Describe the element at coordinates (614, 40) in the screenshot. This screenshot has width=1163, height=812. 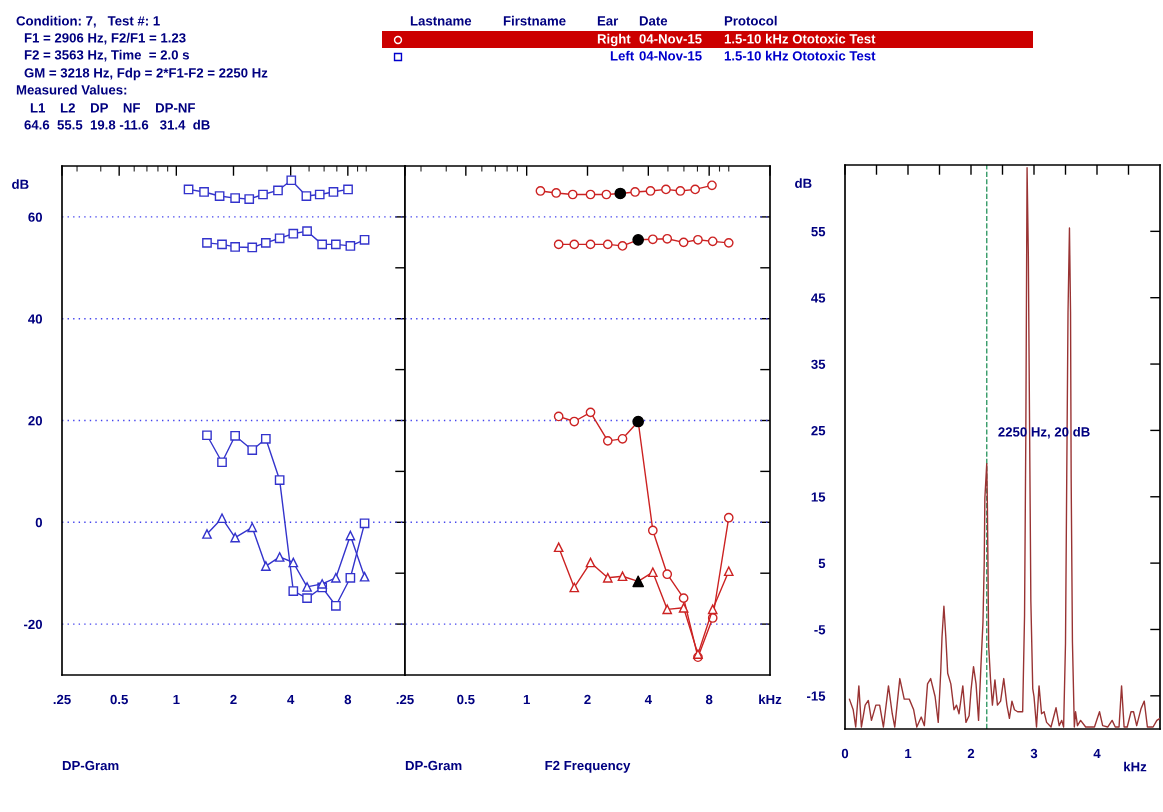
I see `text: Right` at that location.